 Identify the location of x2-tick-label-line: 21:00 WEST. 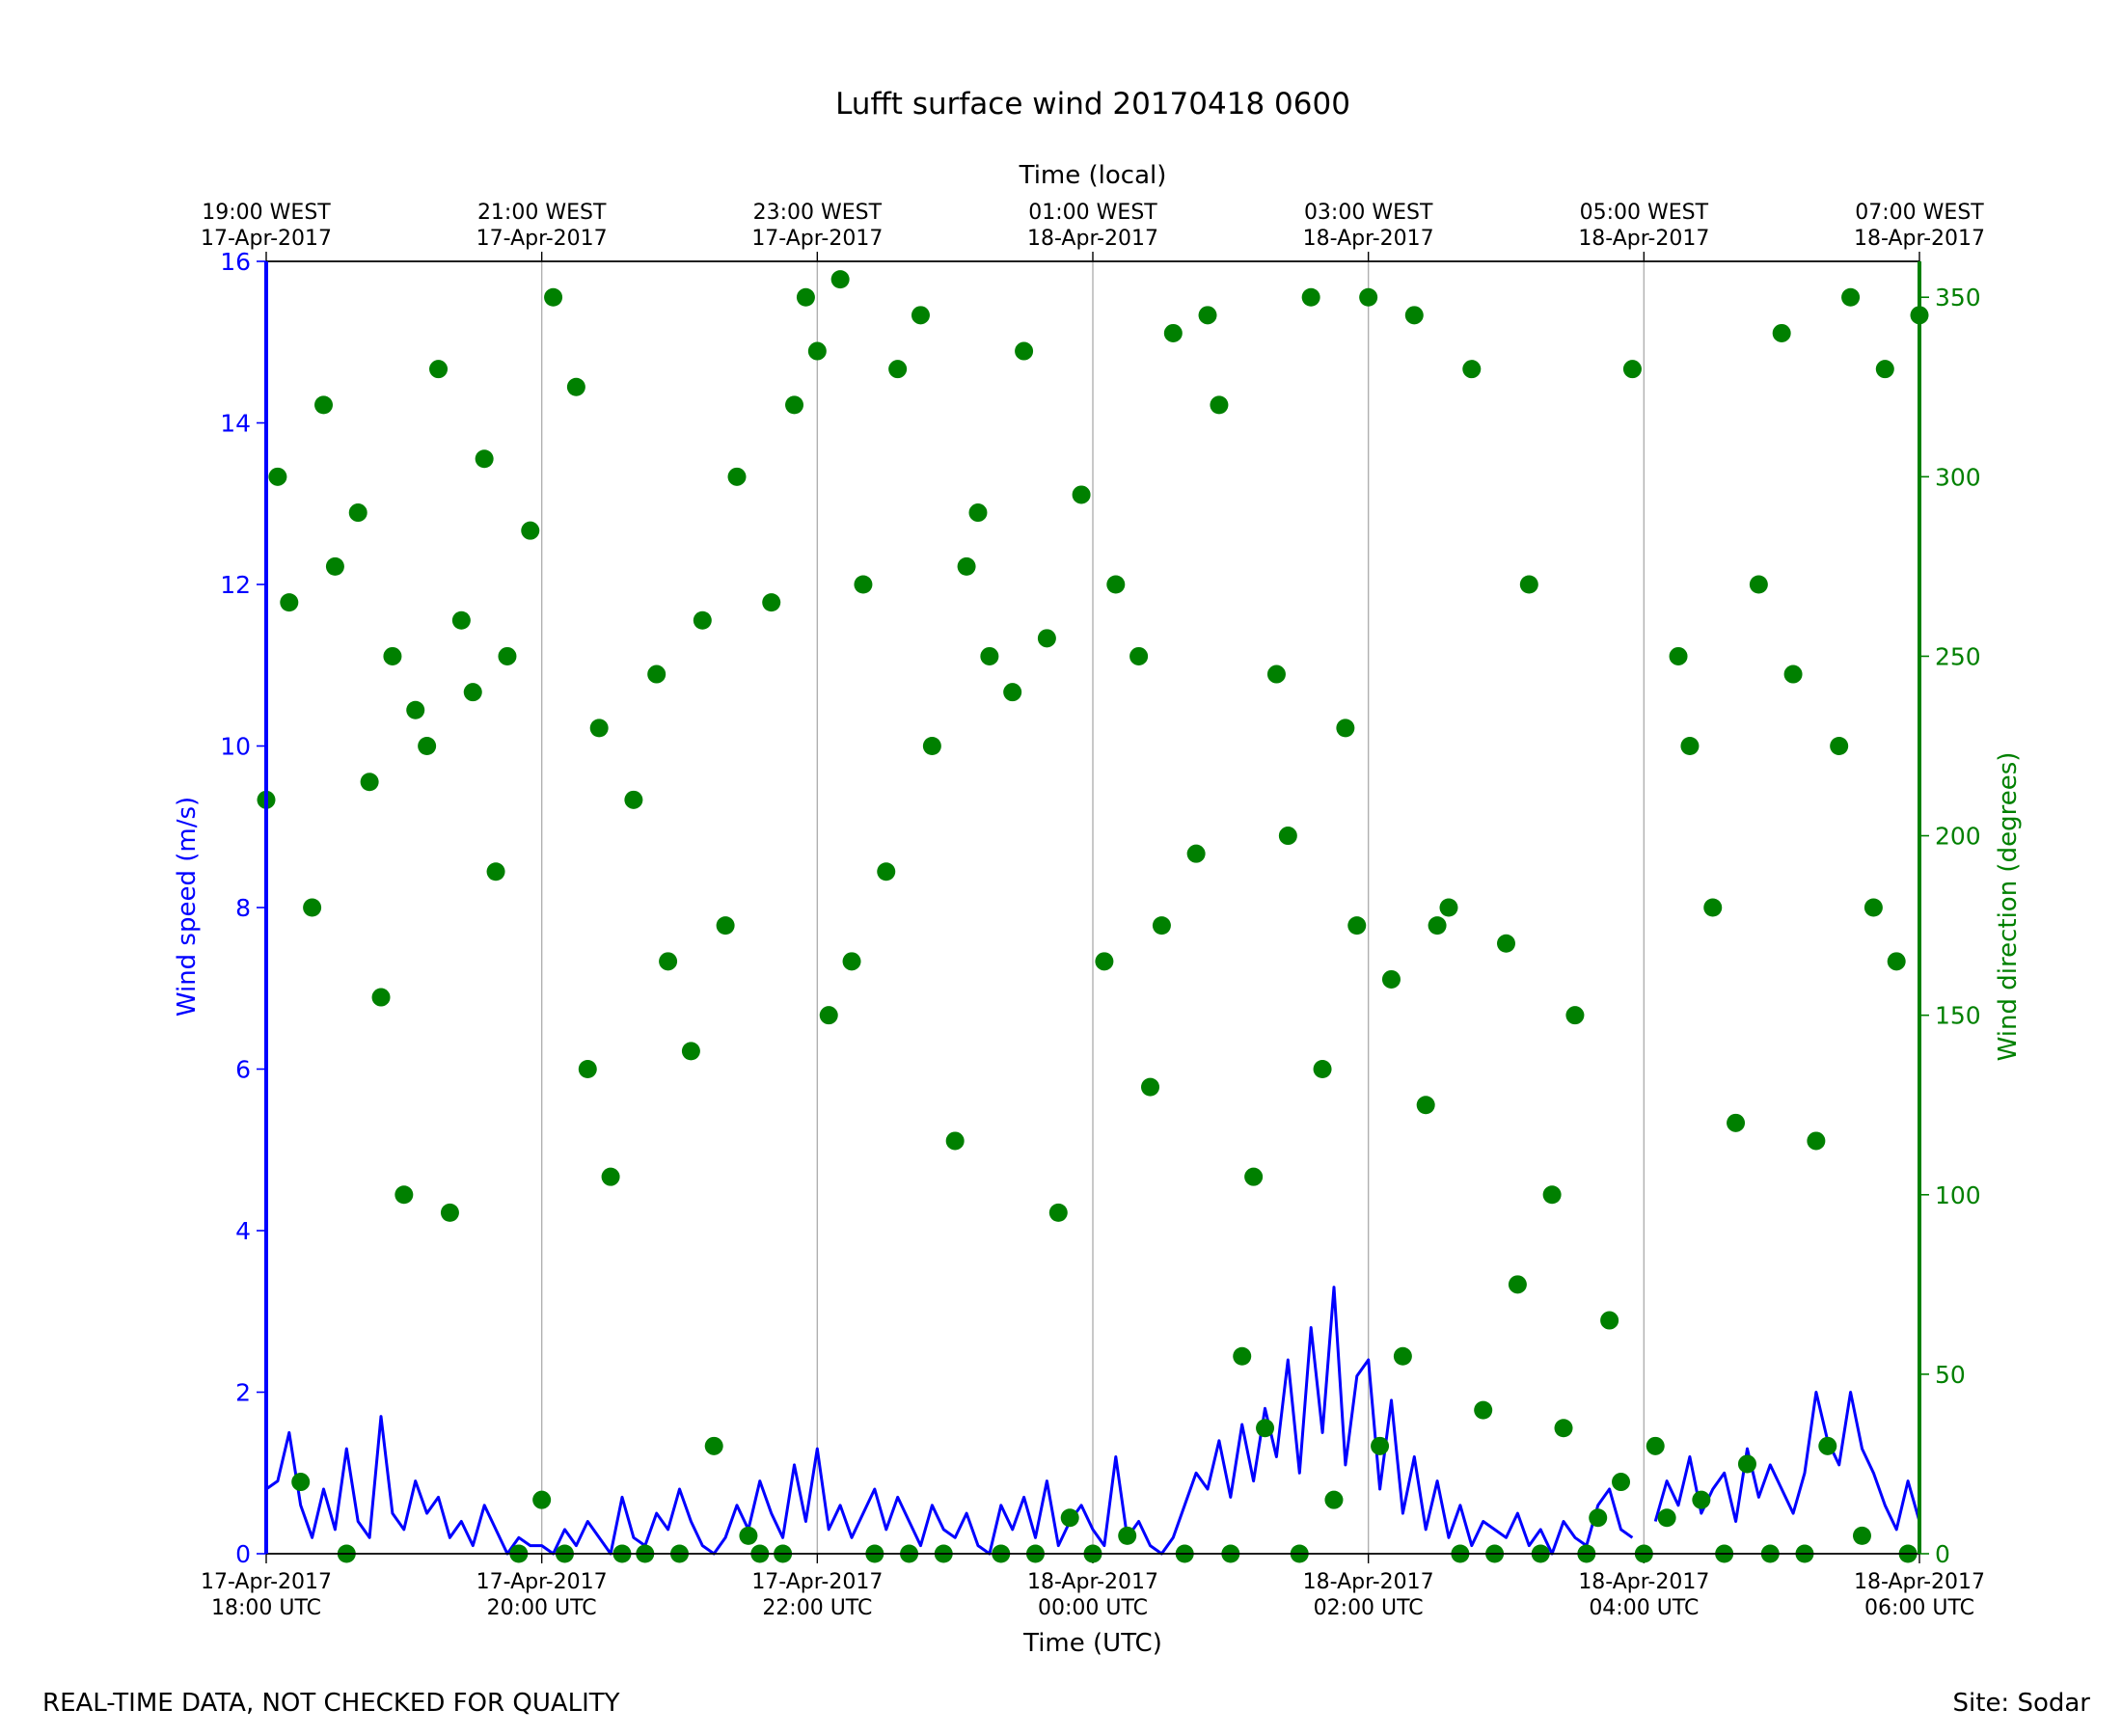
(542, 213).